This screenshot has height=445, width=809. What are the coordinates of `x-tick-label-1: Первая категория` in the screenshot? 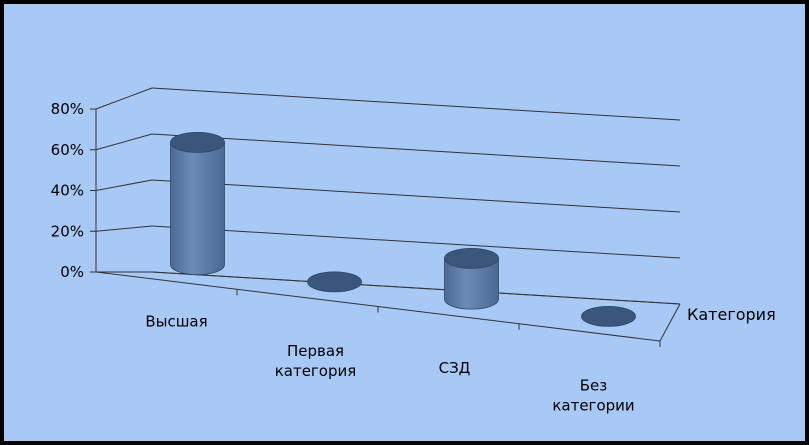 It's located at (316, 361).